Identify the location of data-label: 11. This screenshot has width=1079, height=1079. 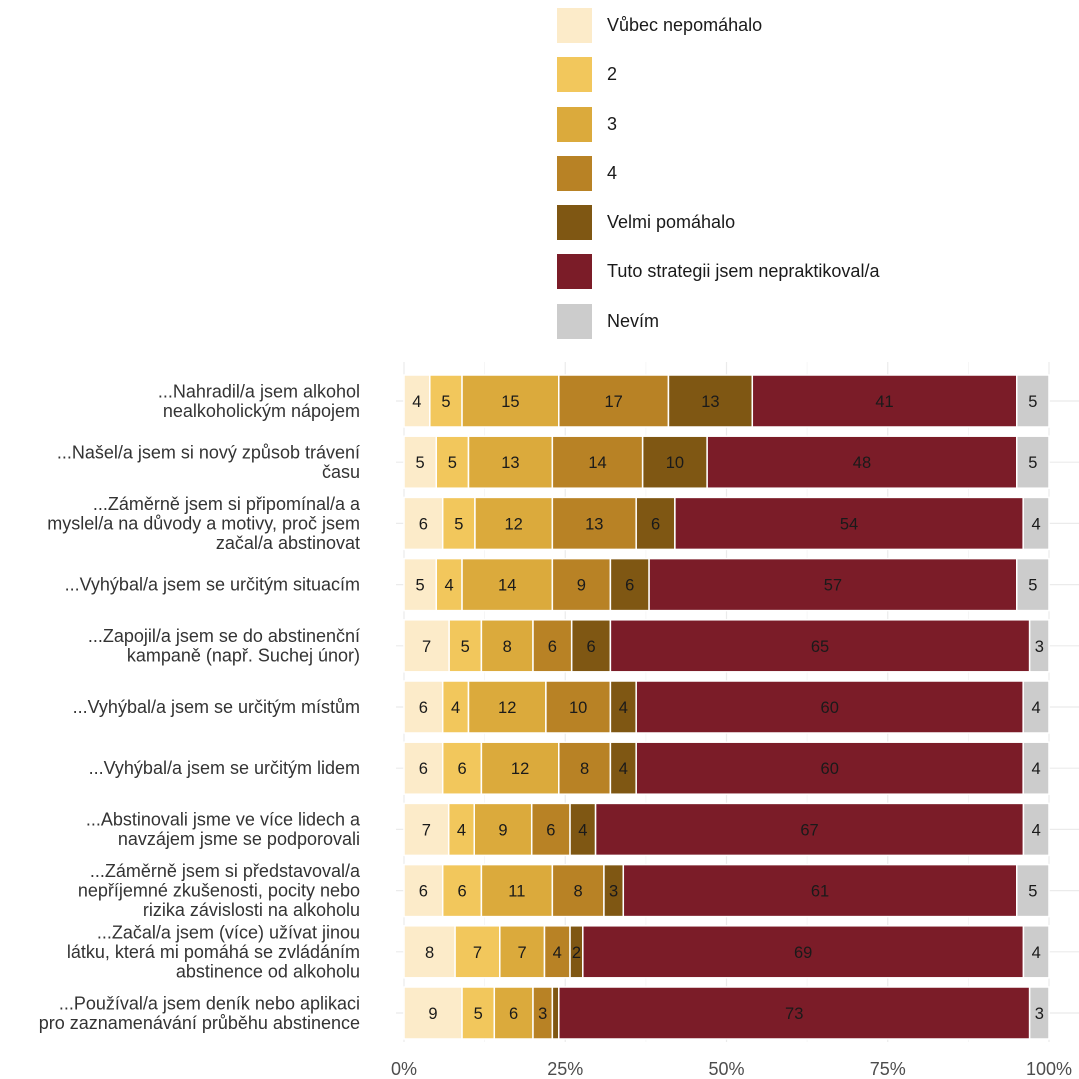
(516, 892).